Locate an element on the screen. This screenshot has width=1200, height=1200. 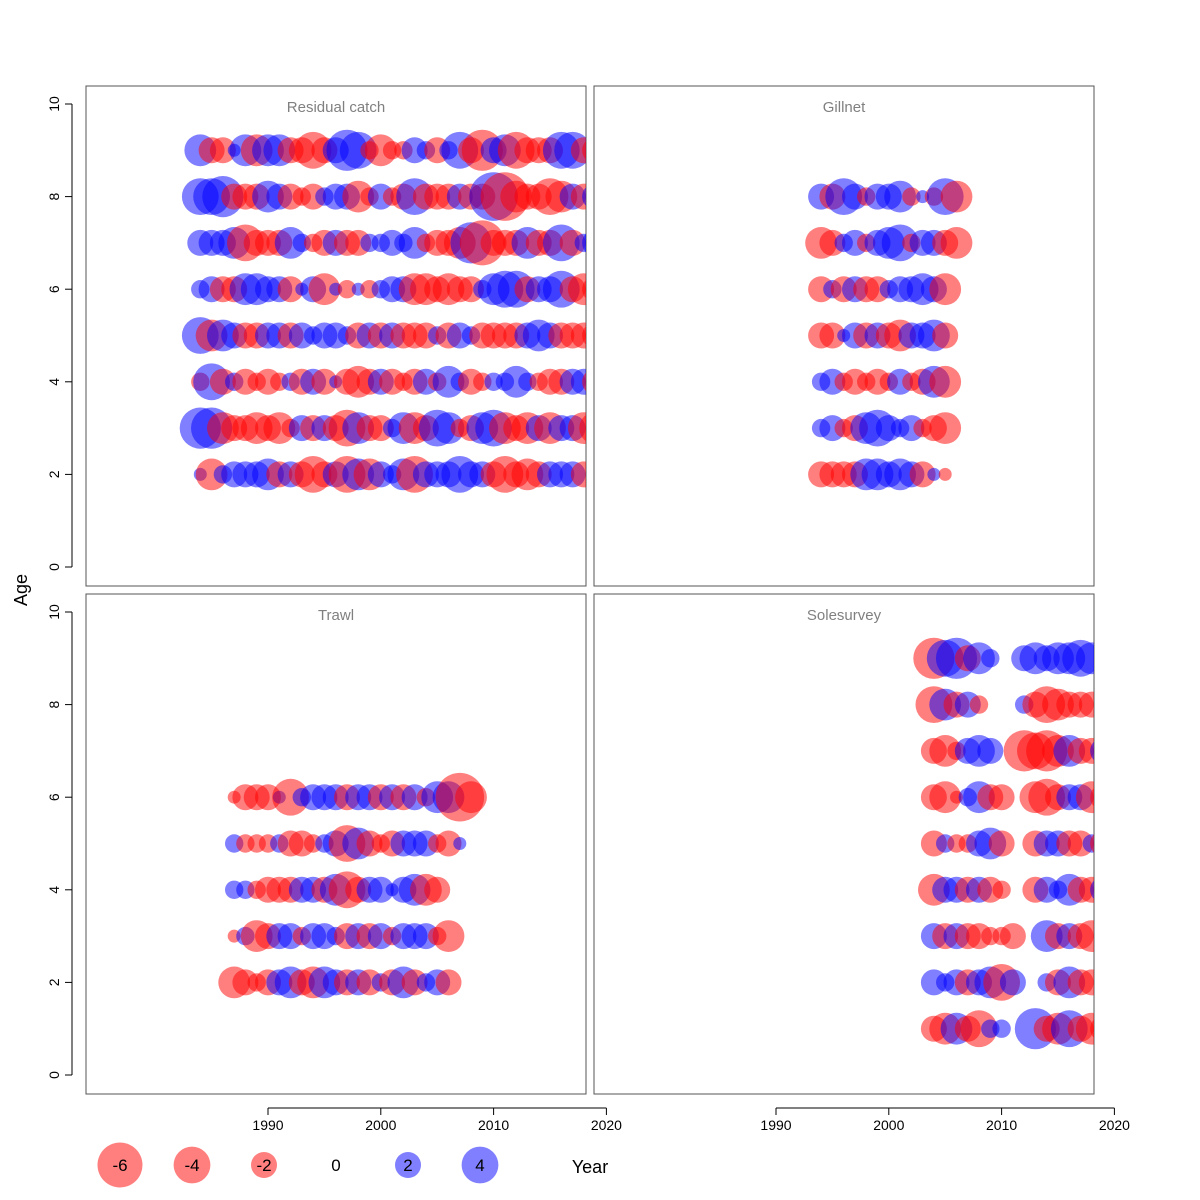
bubble-age2-2005 is located at coordinates (945, 474).